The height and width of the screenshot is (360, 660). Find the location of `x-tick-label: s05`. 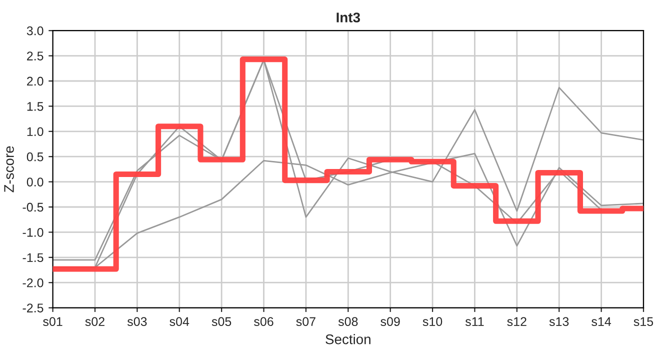

x-tick-label: s05 is located at coordinates (222, 321).